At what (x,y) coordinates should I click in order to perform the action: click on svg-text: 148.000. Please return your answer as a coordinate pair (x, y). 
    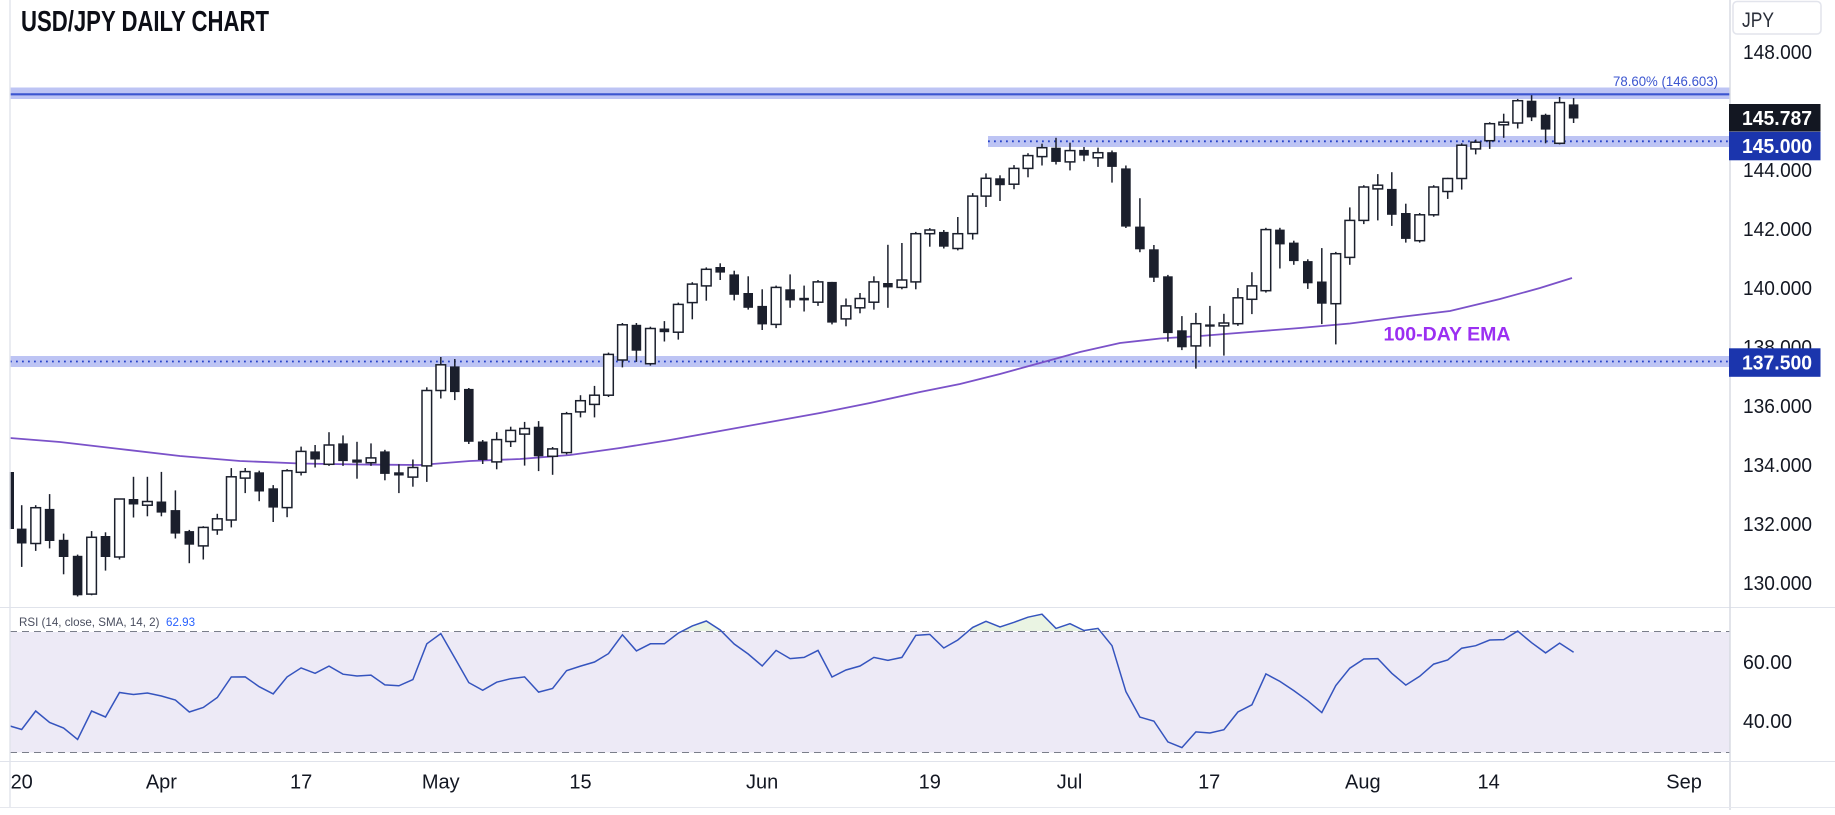
    Looking at the image, I should click on (1777, 53).